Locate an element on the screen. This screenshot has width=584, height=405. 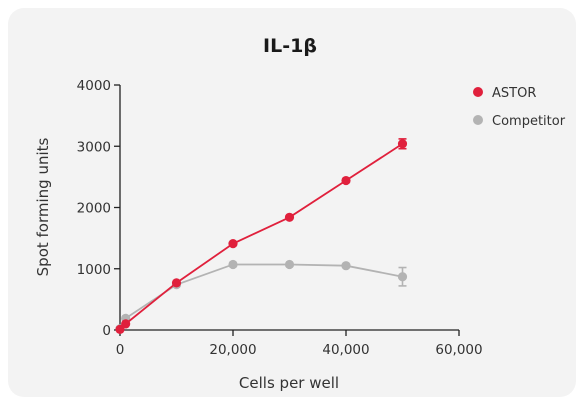
y-tick-label: 4000 is located at coordinates (94, 86).